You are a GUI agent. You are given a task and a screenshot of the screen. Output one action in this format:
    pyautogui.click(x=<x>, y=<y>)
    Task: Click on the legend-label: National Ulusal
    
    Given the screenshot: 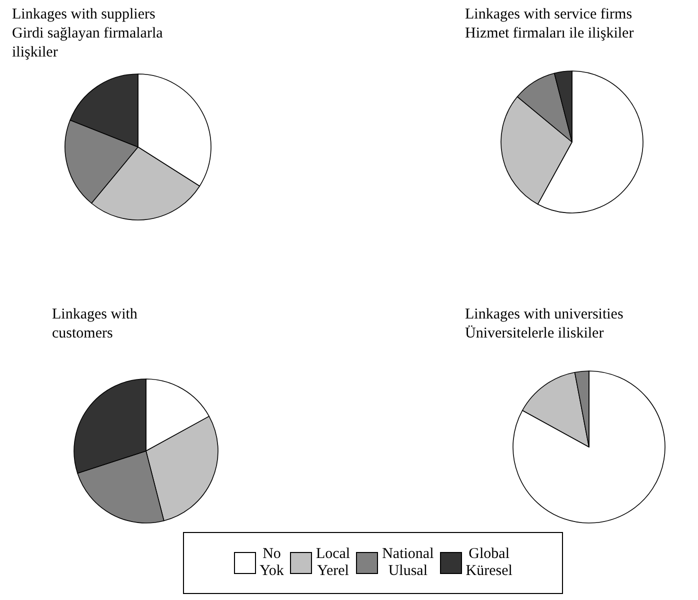 What is the action you would take?
    pyautogui.click(x=408, y=563)
    